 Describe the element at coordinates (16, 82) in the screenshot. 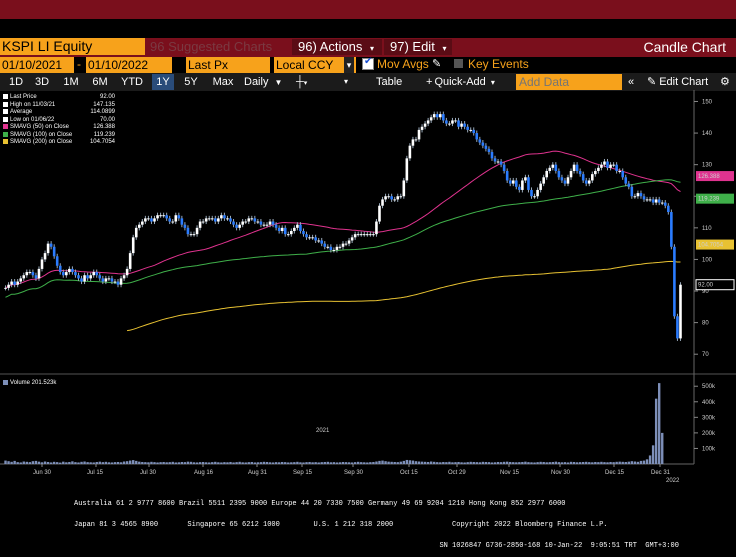

I see `range-1d: 1D` at that location.